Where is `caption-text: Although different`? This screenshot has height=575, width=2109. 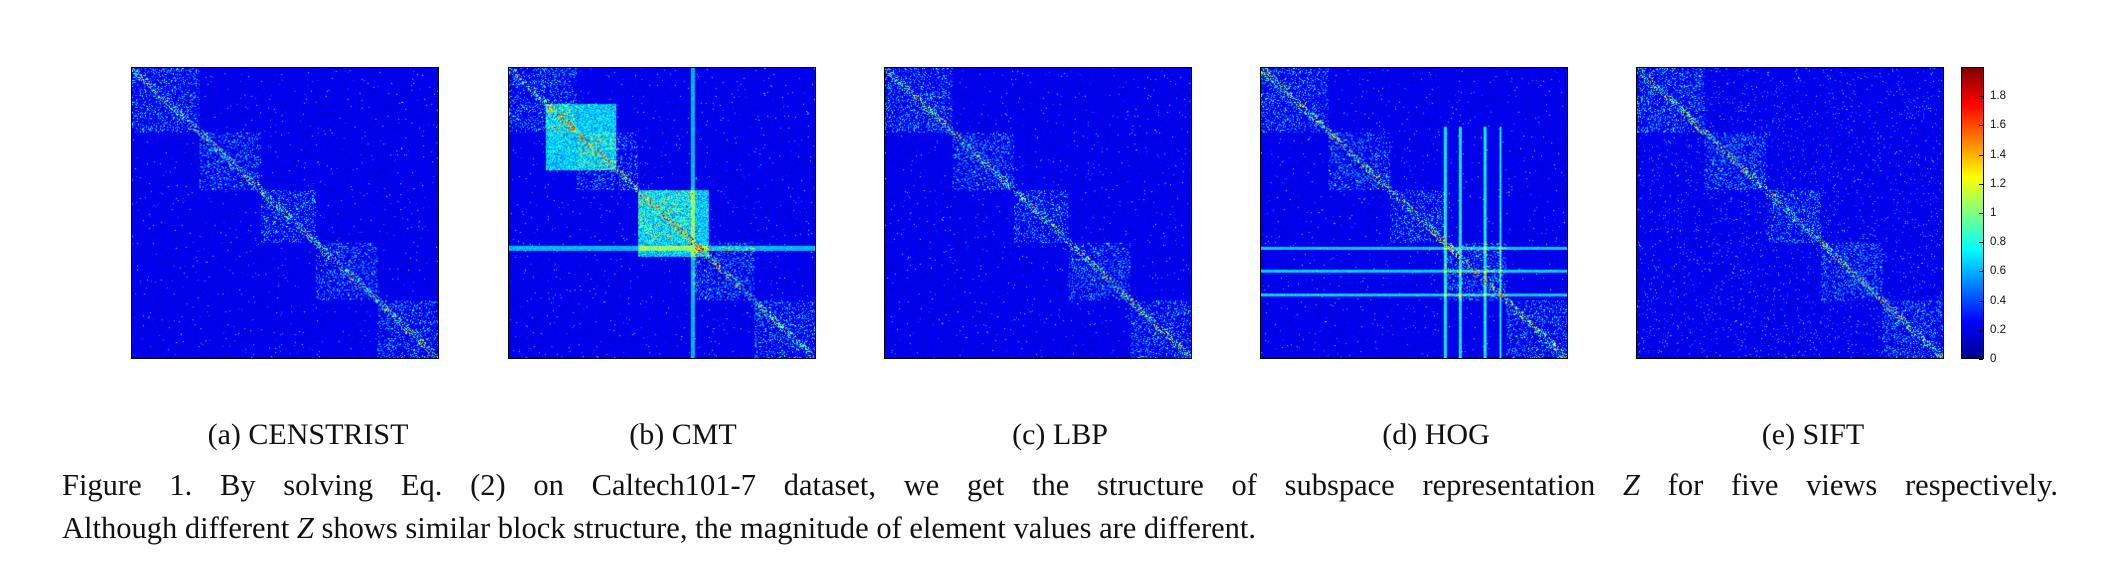 caption-text: Although different is located at coordinates (176, 528).